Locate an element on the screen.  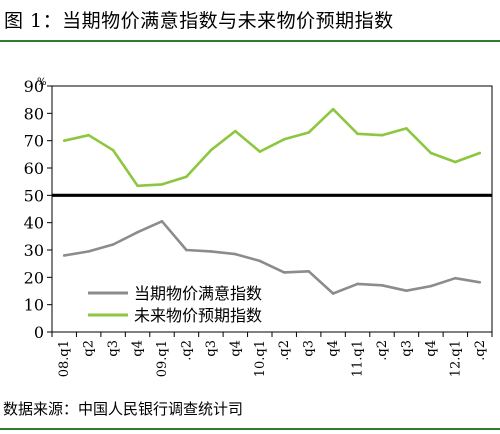
x-tick-label: 10.q1 is located at coordinates (260, 358).